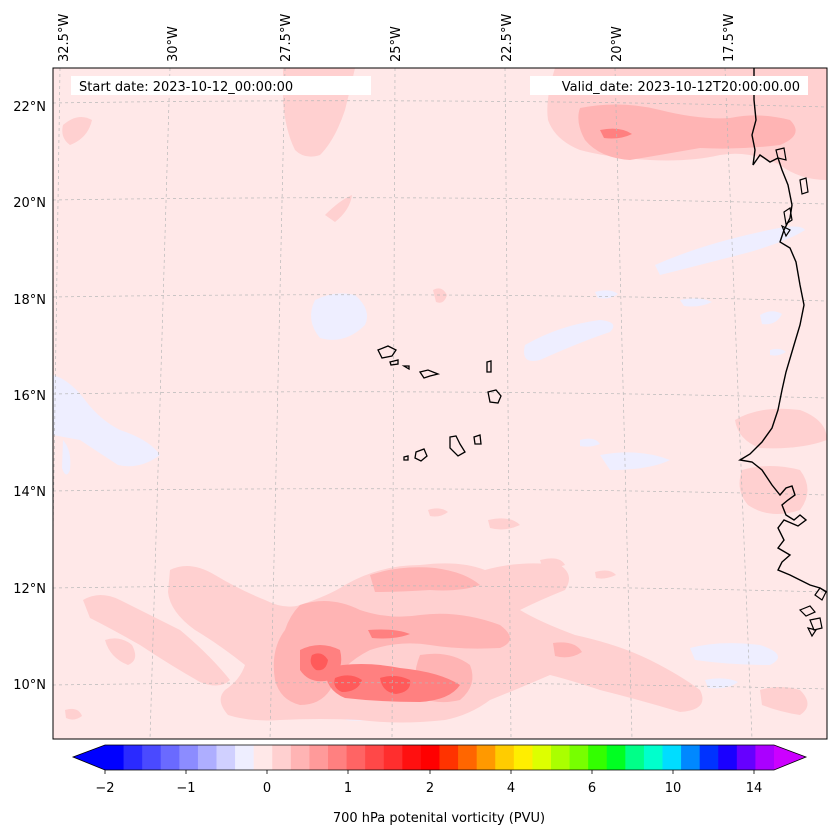 This screenshot has height=836, width=837. Describe the element at coordinates (429, 374) in the screenshot. I see `island-sao-nicolau` at that location.